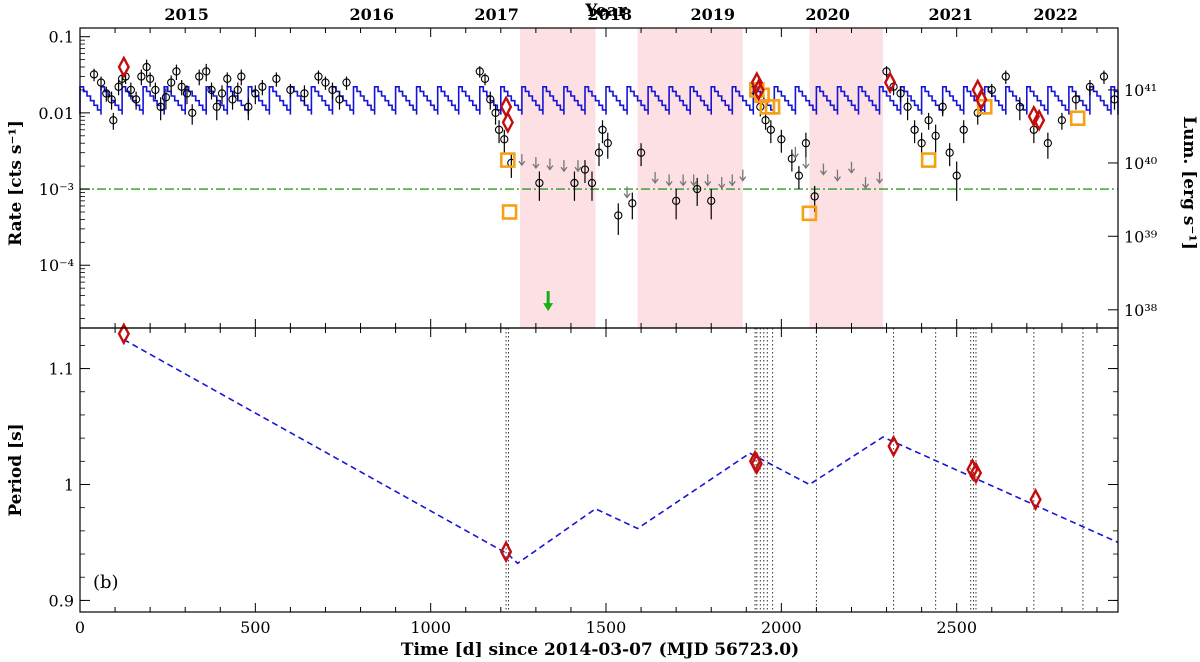 This screenshot has width=1200, height=662. I want to click on right-y-tick-label-10³⁹: 10³⁹, so click(1141, 236).